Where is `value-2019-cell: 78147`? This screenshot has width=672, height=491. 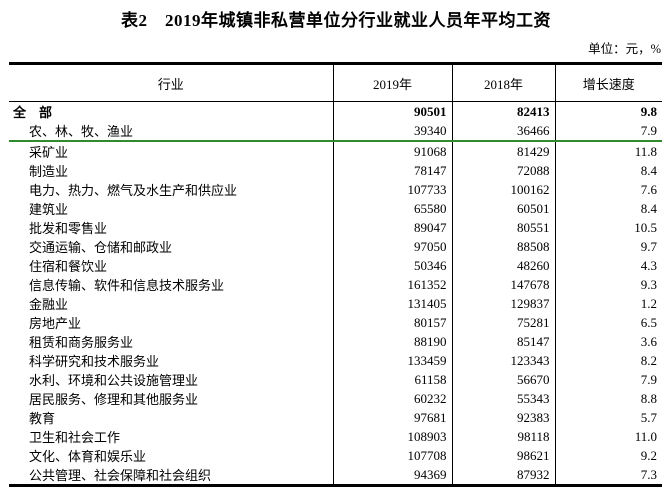
value-2019-cell: 78147 is located at coordinates (392, 170).